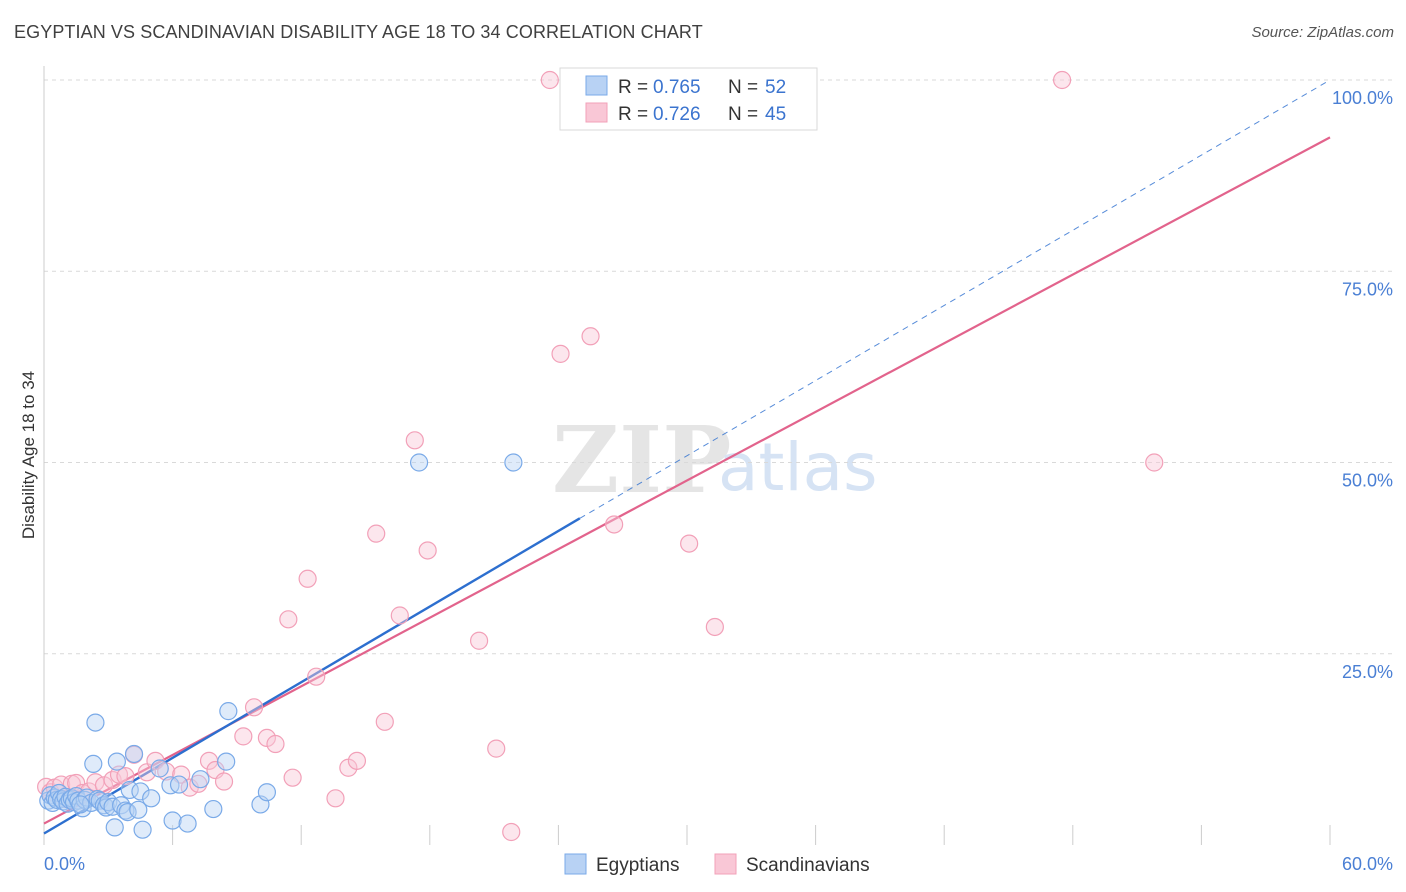  I want to click on watermark-atlas: atlas, so click(798, 467).